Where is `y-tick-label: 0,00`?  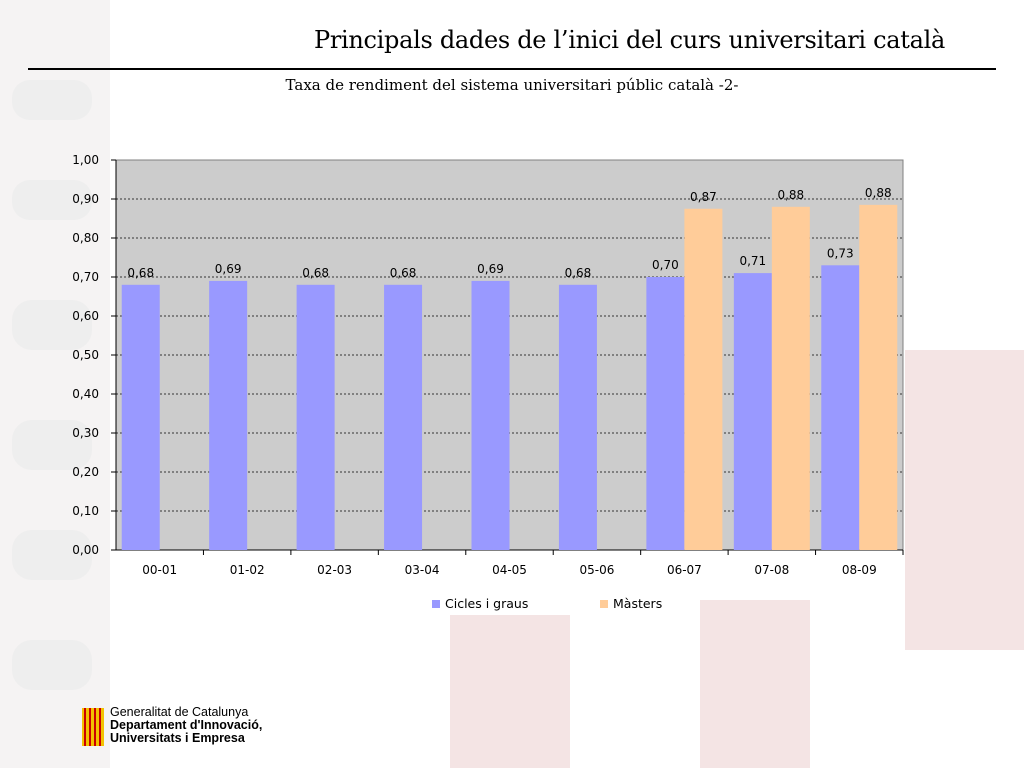 y-tick-label: 0,00 is located at coordinates (85, 550).